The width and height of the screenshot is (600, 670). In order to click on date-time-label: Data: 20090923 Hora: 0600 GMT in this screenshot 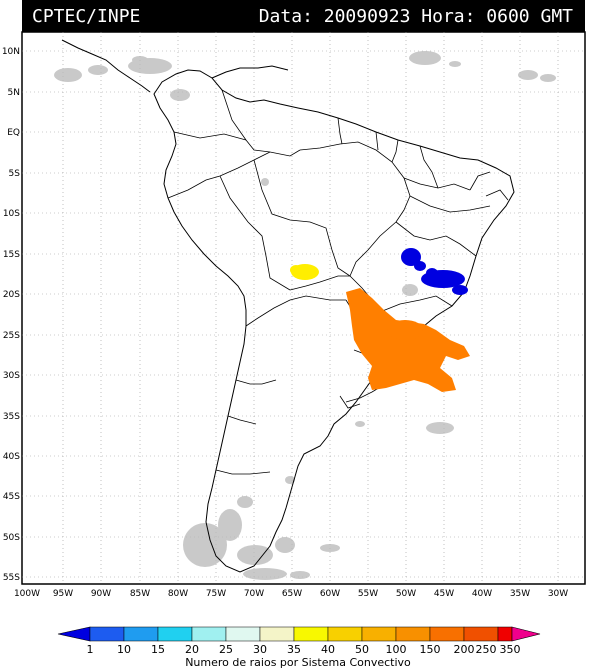, I will do `click(415, 16)`.